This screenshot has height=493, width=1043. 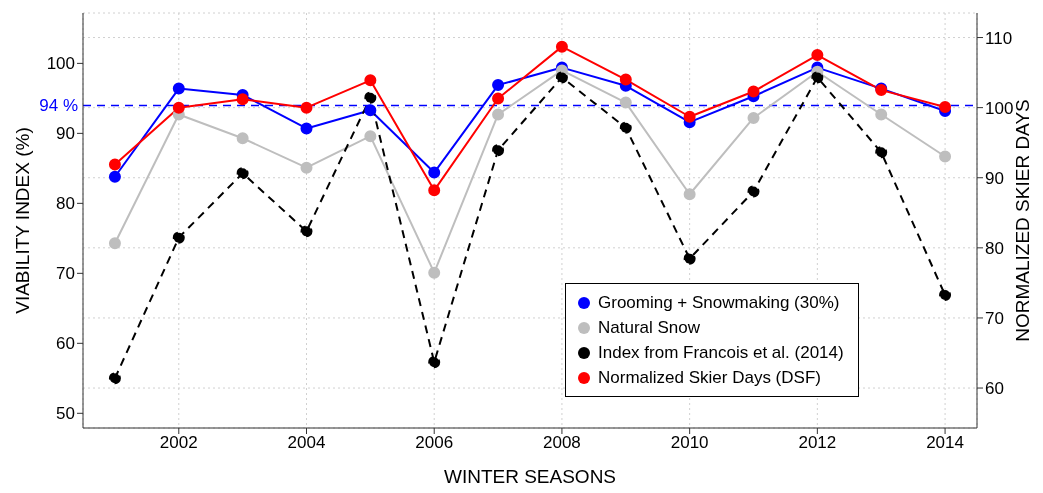 What do you see at coordinates (434, 443) in the screenshot?
I see `x-tick-label: 2006` at bounding box center [434, 443].